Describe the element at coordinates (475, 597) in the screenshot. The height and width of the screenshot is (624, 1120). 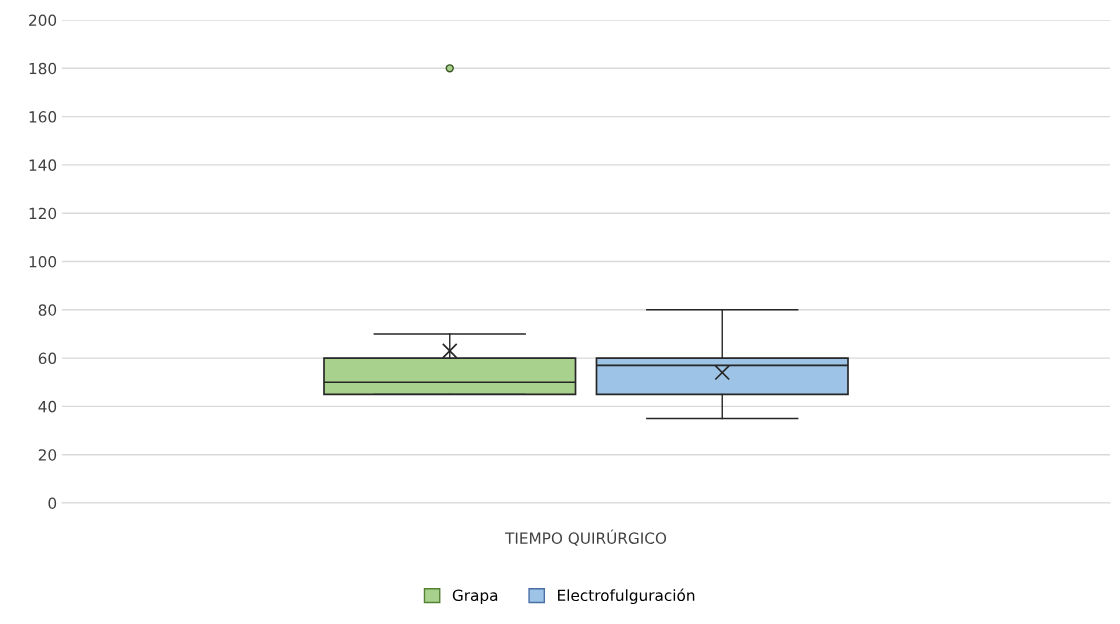
I see `legend-label: Grapa` at that location.